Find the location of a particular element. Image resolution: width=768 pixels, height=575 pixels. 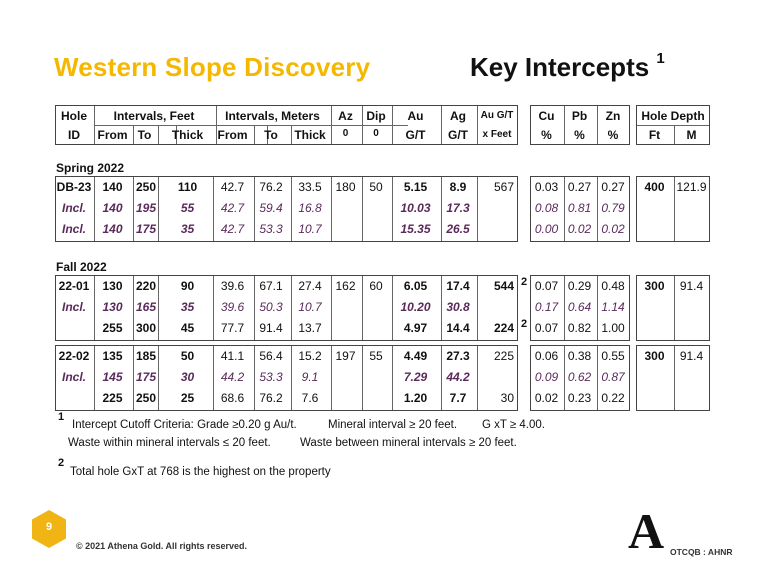

hdr-xfeet: x Feet is located at coordinates (497, 134).